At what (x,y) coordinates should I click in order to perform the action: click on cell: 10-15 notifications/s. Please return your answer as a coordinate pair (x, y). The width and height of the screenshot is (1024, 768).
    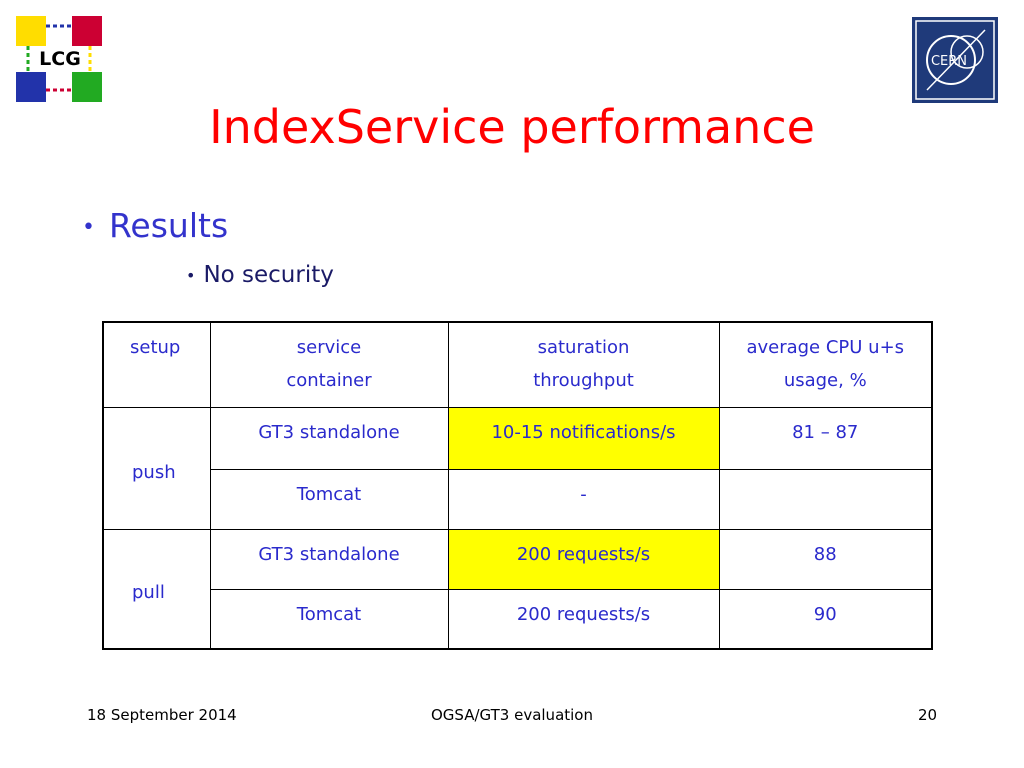
    Looking at the image, I should click on (583, 438).